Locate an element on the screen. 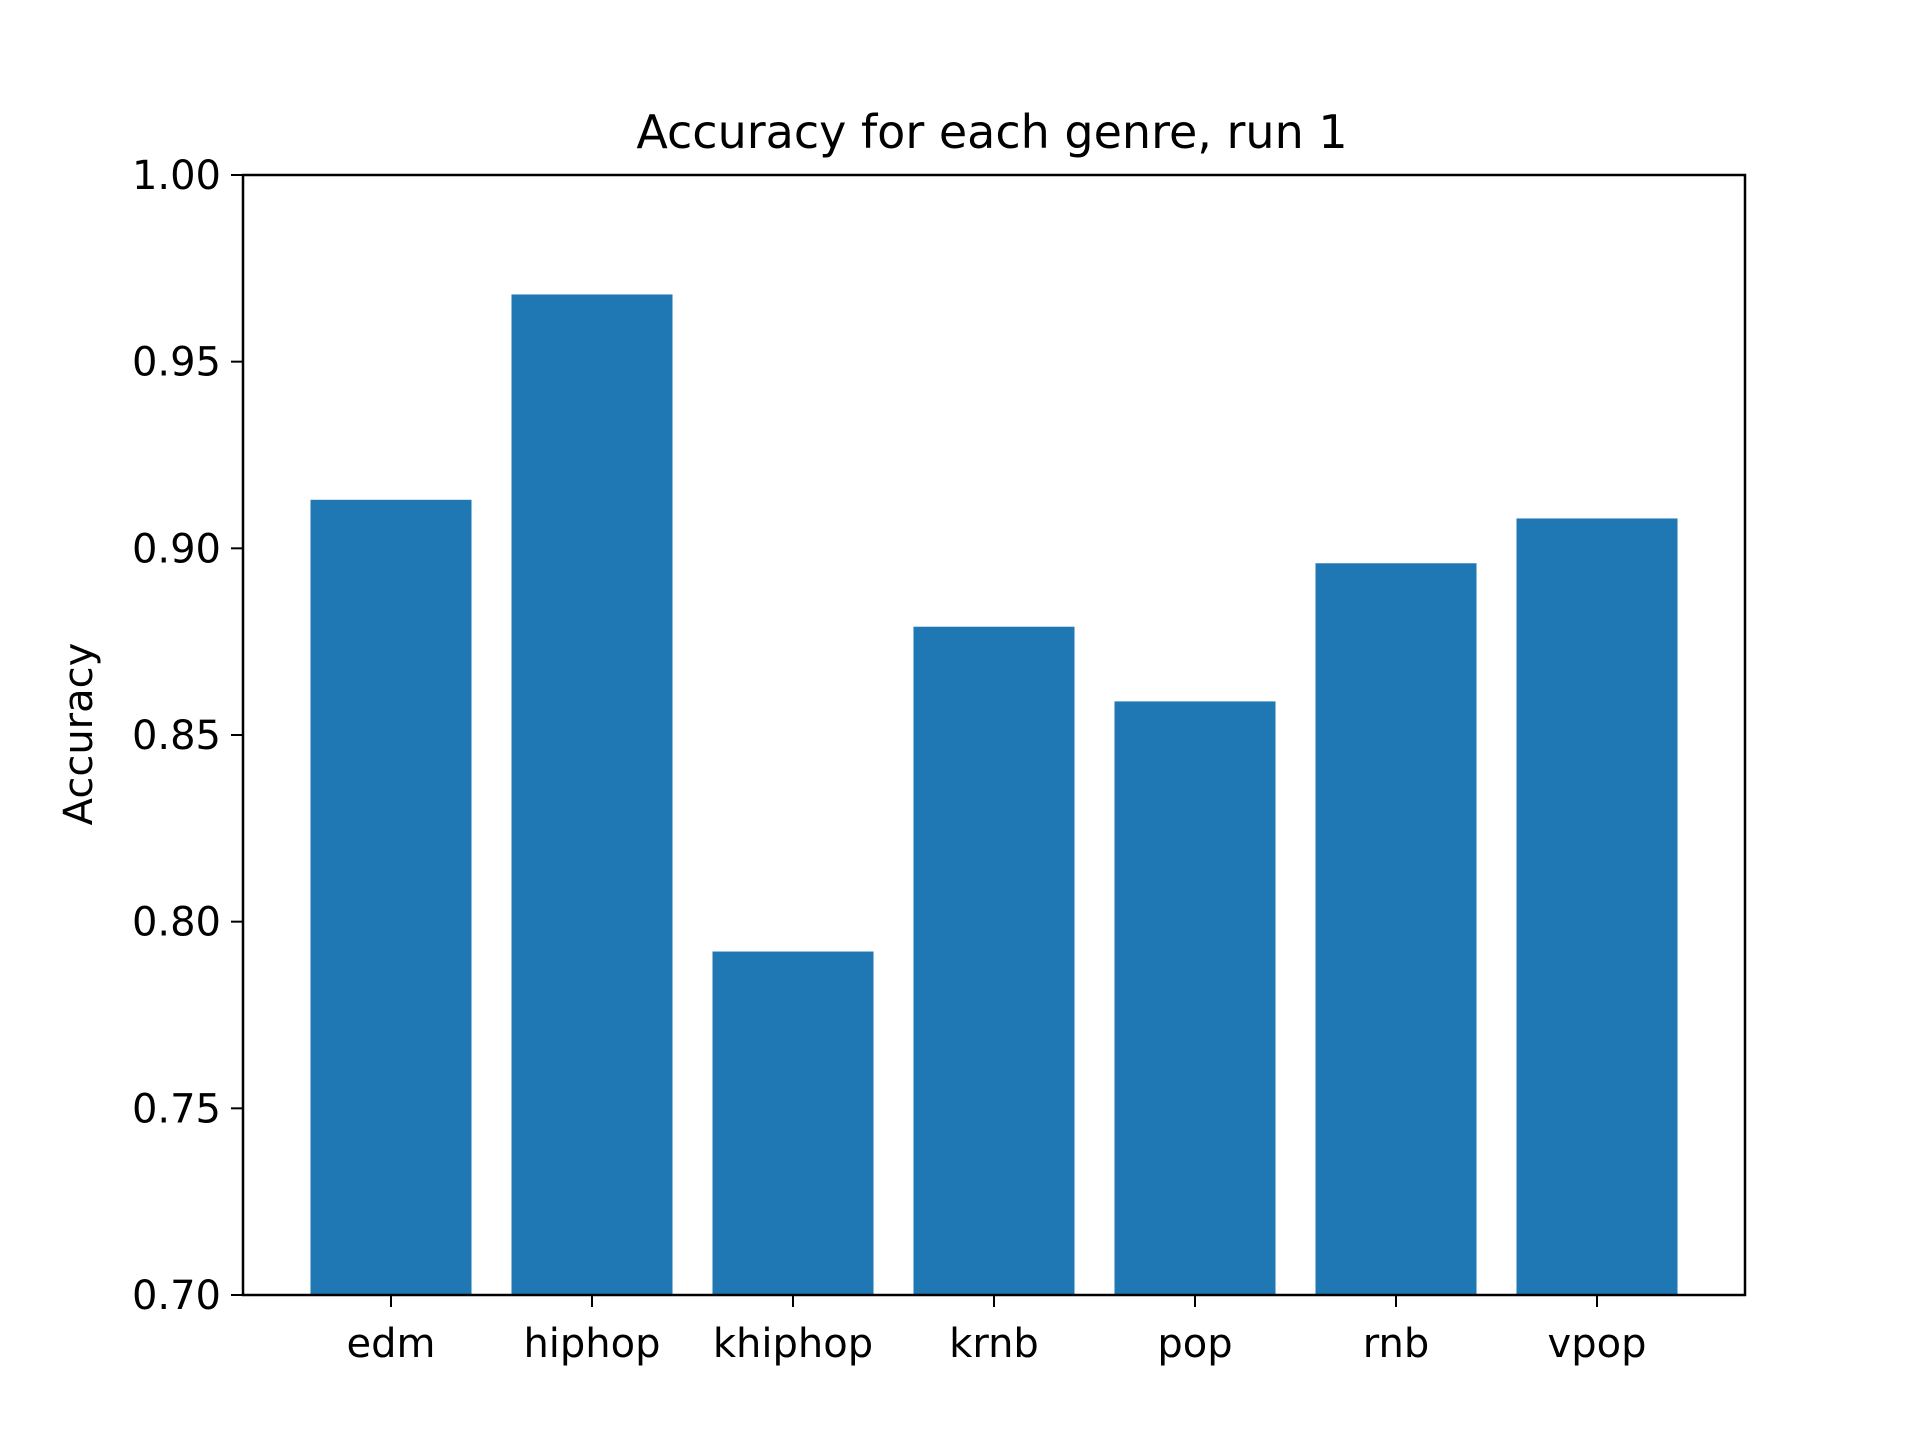  y-tick-label: 0.70 is located at coordinates (176, 1296).